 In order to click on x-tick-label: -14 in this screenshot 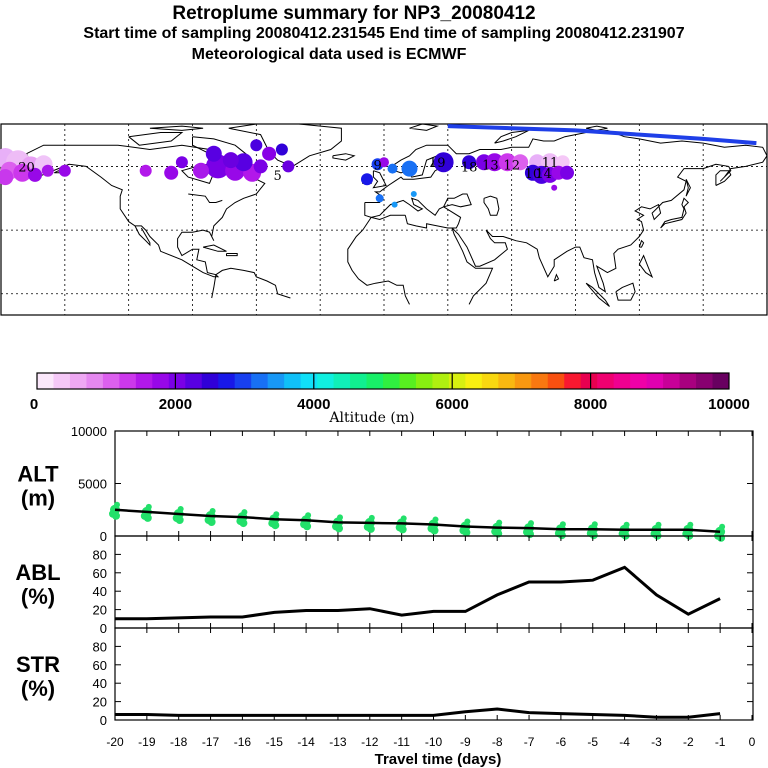, I will do `click(306, 742)`.